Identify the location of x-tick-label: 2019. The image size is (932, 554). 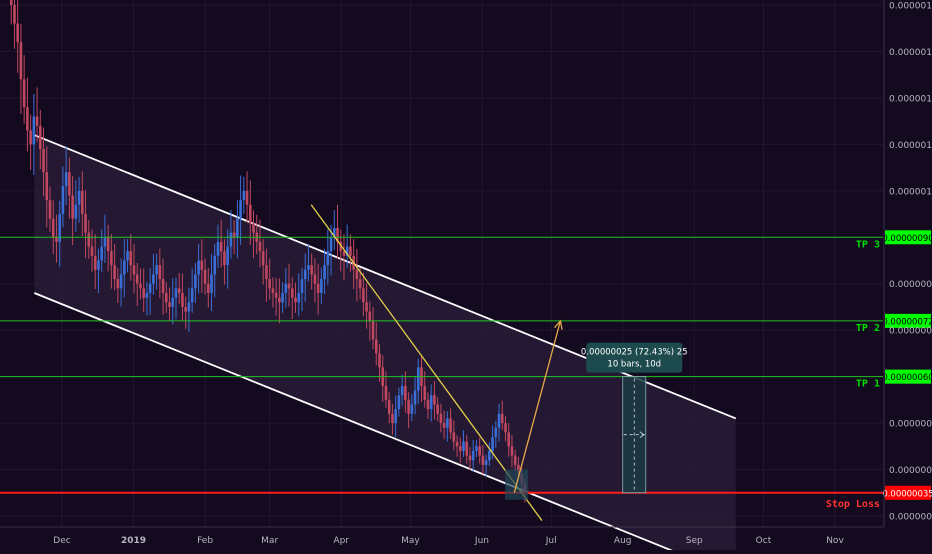
(133, 541).